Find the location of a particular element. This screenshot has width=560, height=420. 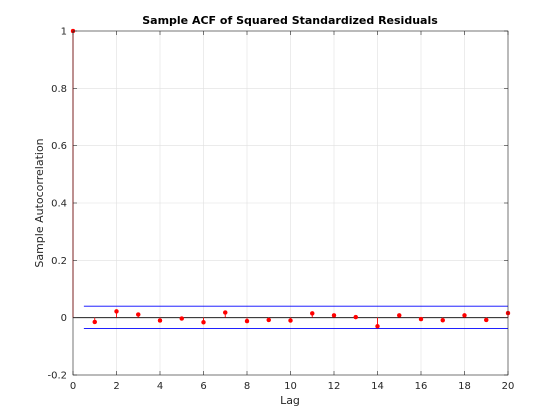

x-tick-label: 8 is located at coordinates (247, 386).